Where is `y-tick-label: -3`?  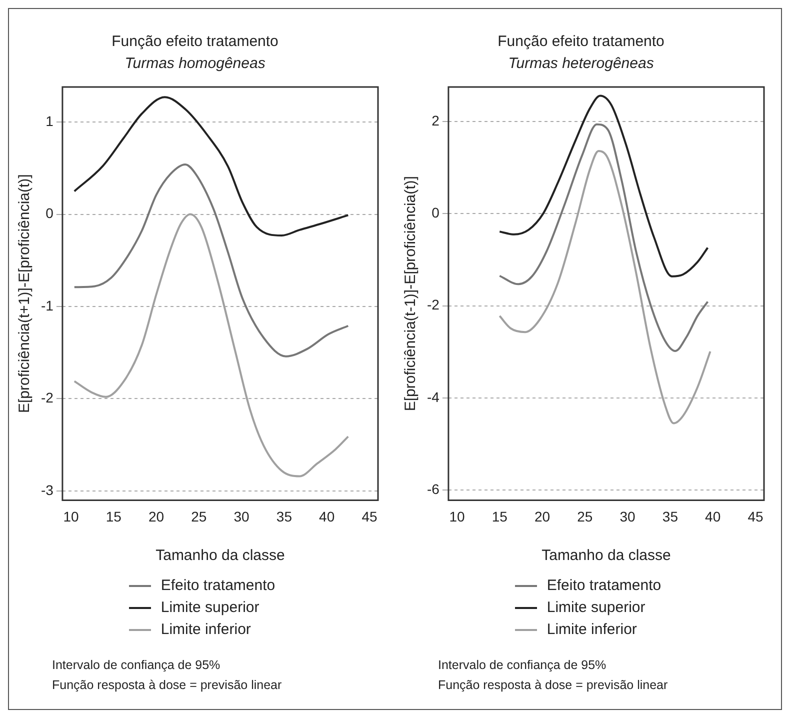
y-tick-label: -3 is located at coordinates (47, 490).